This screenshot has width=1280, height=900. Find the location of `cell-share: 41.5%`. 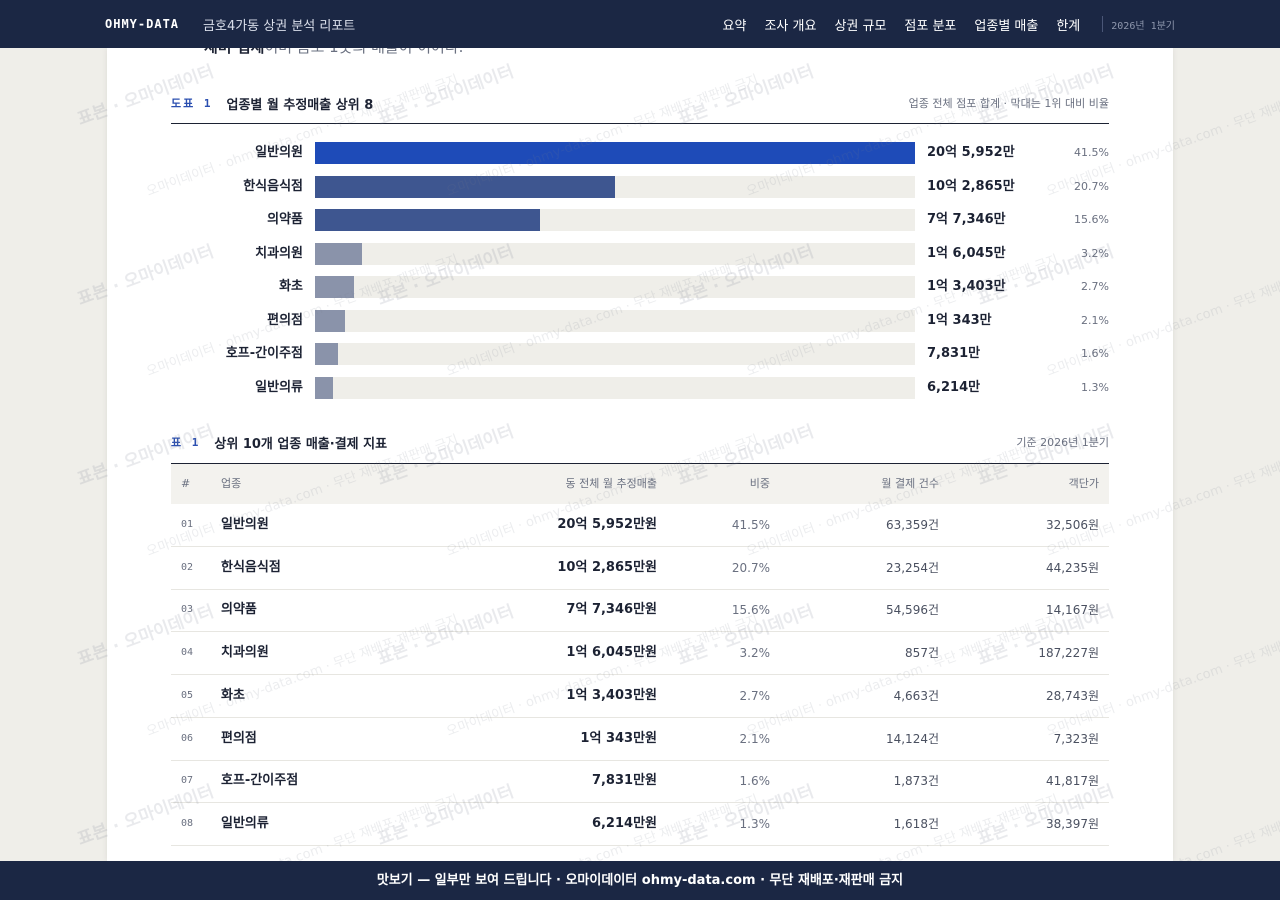

cell-share: 41.5% is located at coordinates (750, 525).